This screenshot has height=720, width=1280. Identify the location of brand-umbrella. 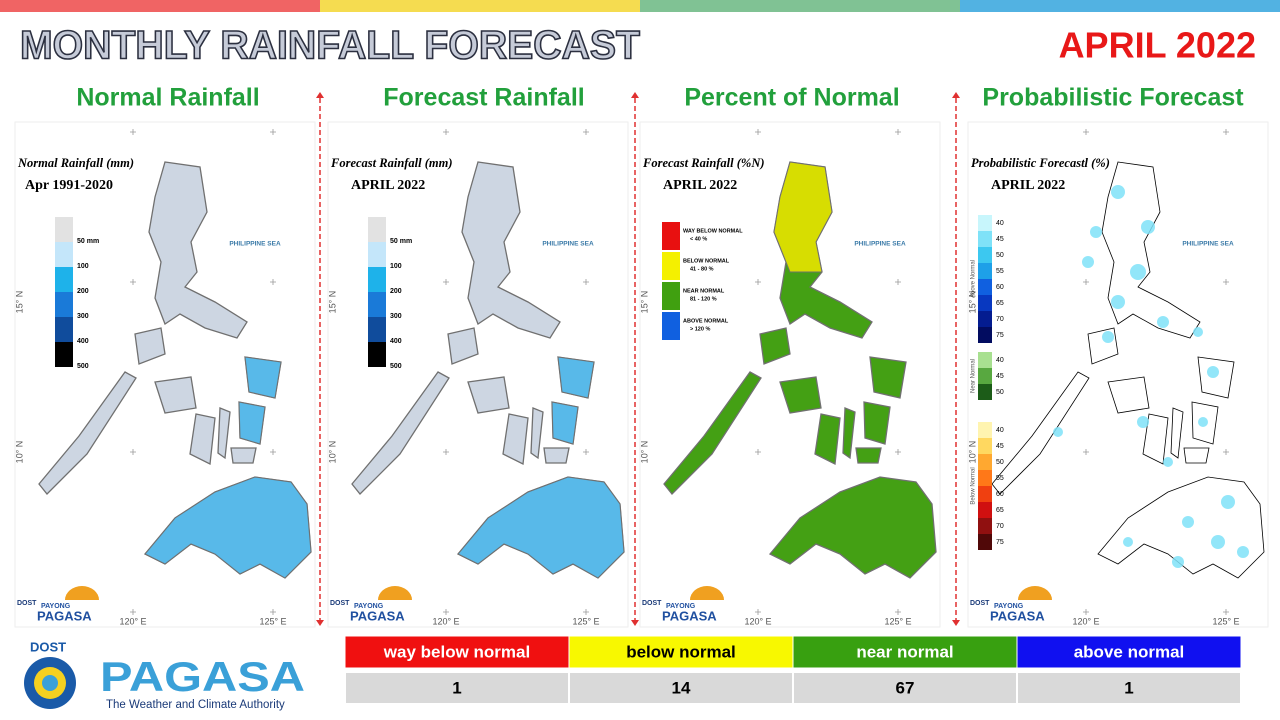
(82, 593).